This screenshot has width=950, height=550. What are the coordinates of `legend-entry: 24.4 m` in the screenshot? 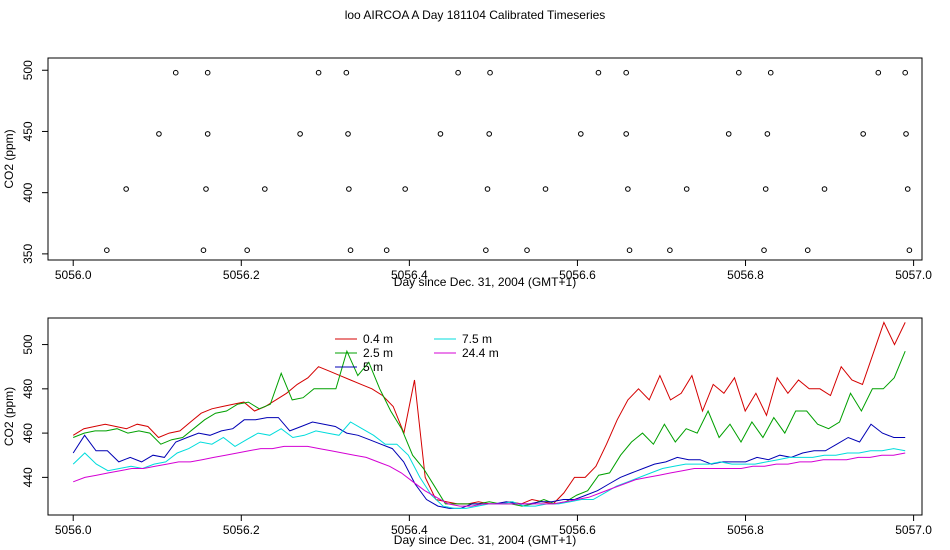 It's located at (480, 353).